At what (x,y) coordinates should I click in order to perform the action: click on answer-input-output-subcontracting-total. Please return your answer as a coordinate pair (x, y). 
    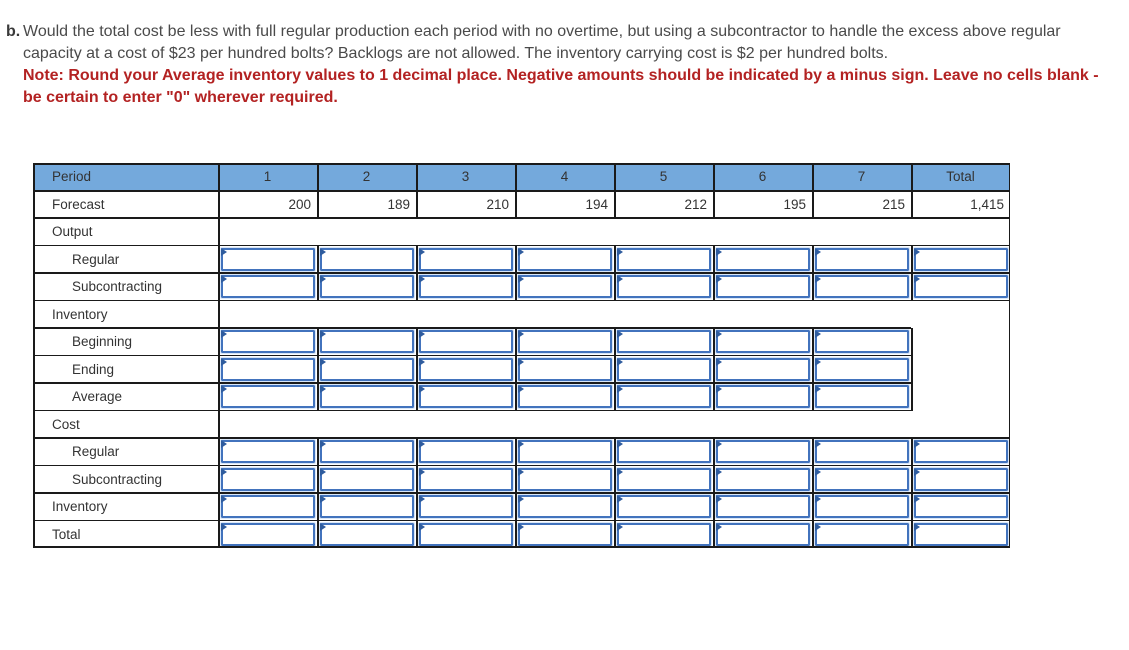
    Looking at the image, I should click on (960, 286).